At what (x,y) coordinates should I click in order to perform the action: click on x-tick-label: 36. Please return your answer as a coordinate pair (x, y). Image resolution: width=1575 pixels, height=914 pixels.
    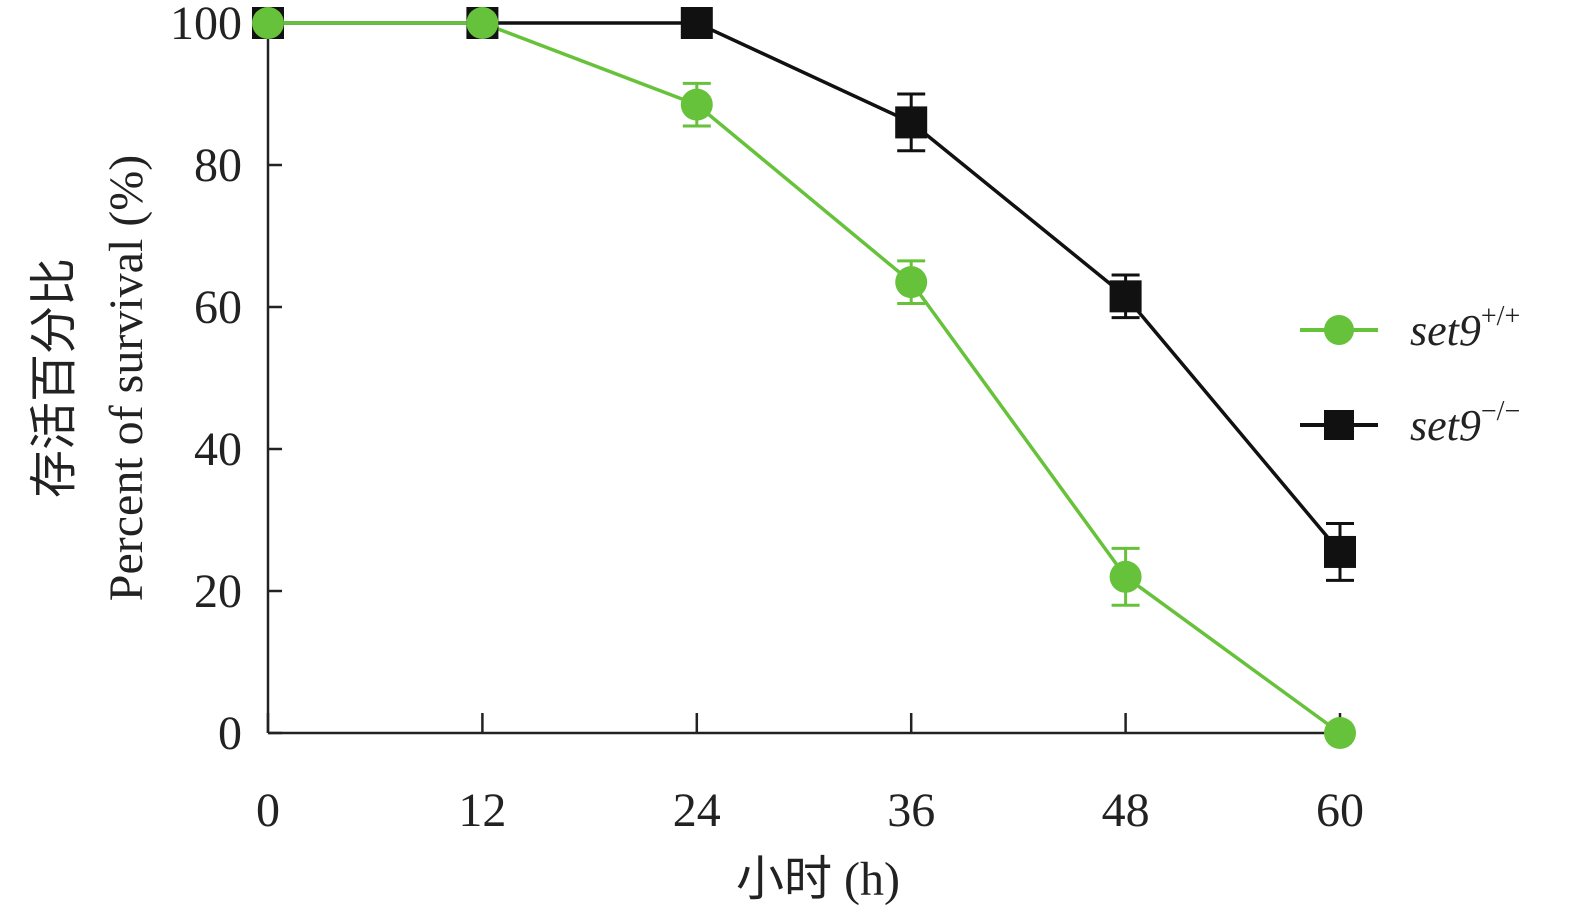
    Looking at the image, I should click on (911, 810).